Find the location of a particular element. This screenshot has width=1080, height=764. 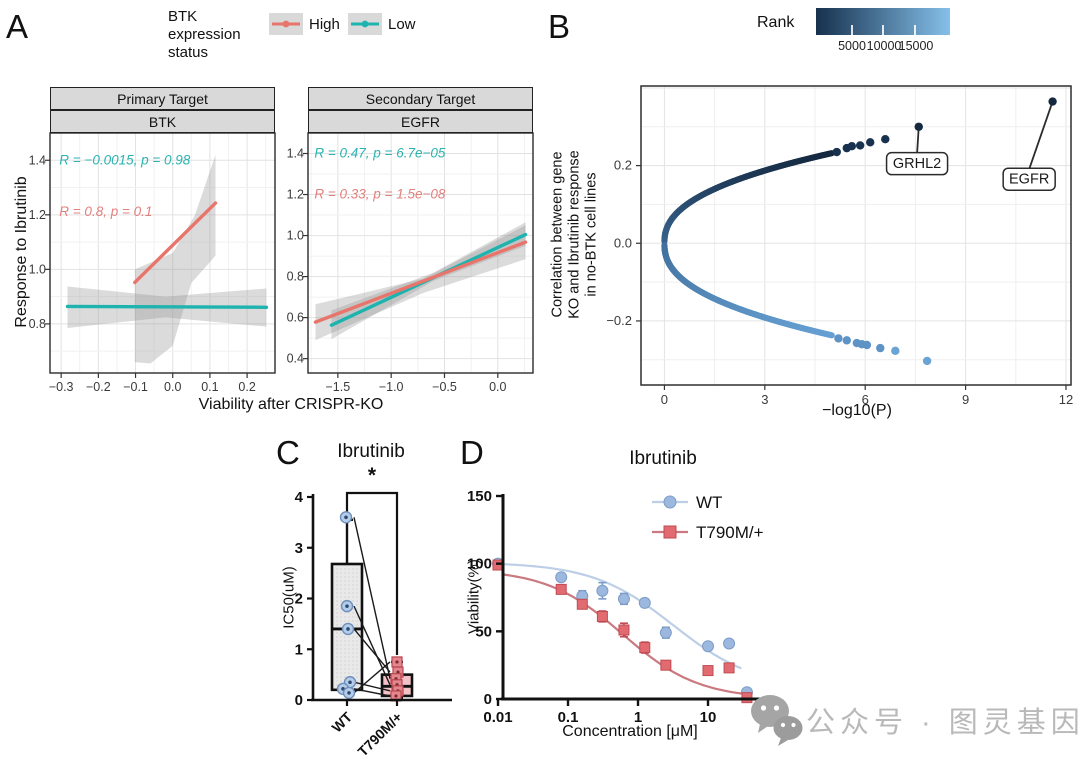

svg-text: EGFR is located at coordinates (1029, 180).